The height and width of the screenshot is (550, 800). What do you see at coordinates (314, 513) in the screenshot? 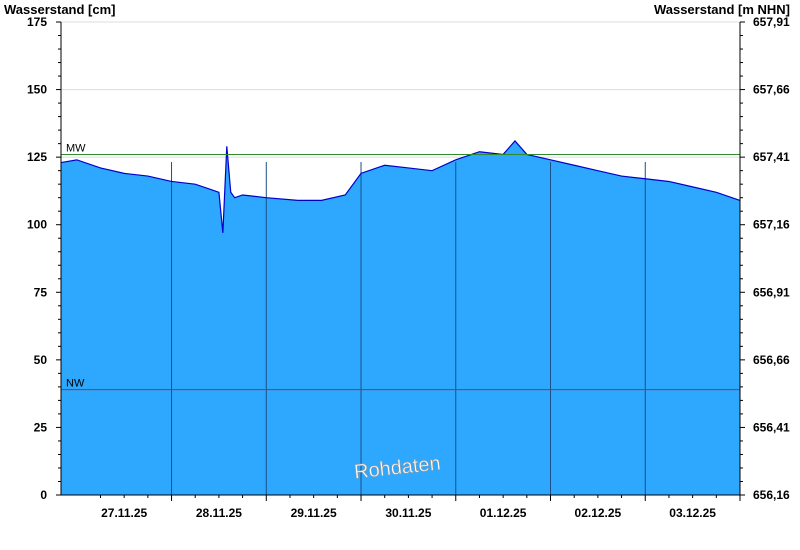
I see `x-tick-label-2: 29.11.25` at bounding box center [314, 513].